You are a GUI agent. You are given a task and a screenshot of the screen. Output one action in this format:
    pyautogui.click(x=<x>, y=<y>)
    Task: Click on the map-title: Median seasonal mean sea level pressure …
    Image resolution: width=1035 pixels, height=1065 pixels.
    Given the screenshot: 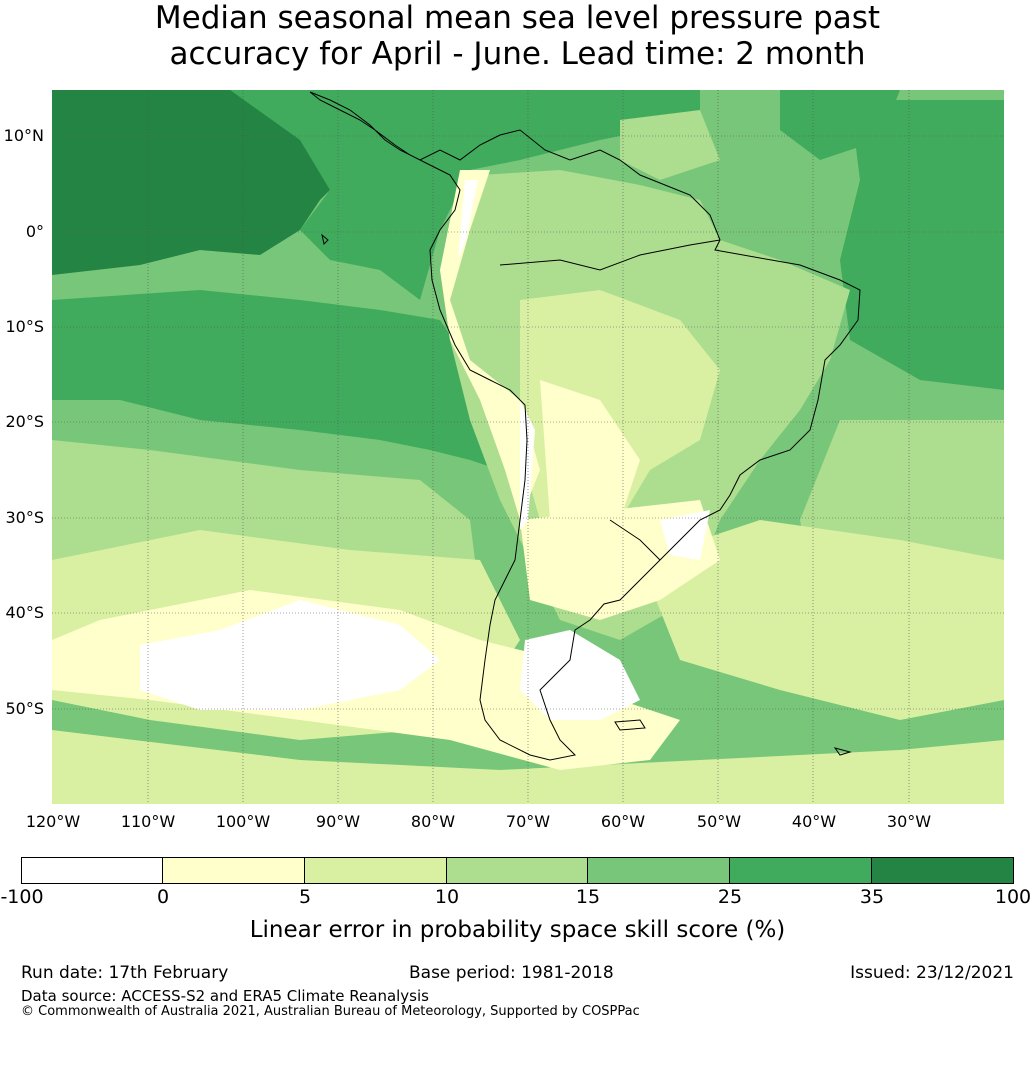 What is the action you would take?
    pyautogui.click(x=517, y=36)
    